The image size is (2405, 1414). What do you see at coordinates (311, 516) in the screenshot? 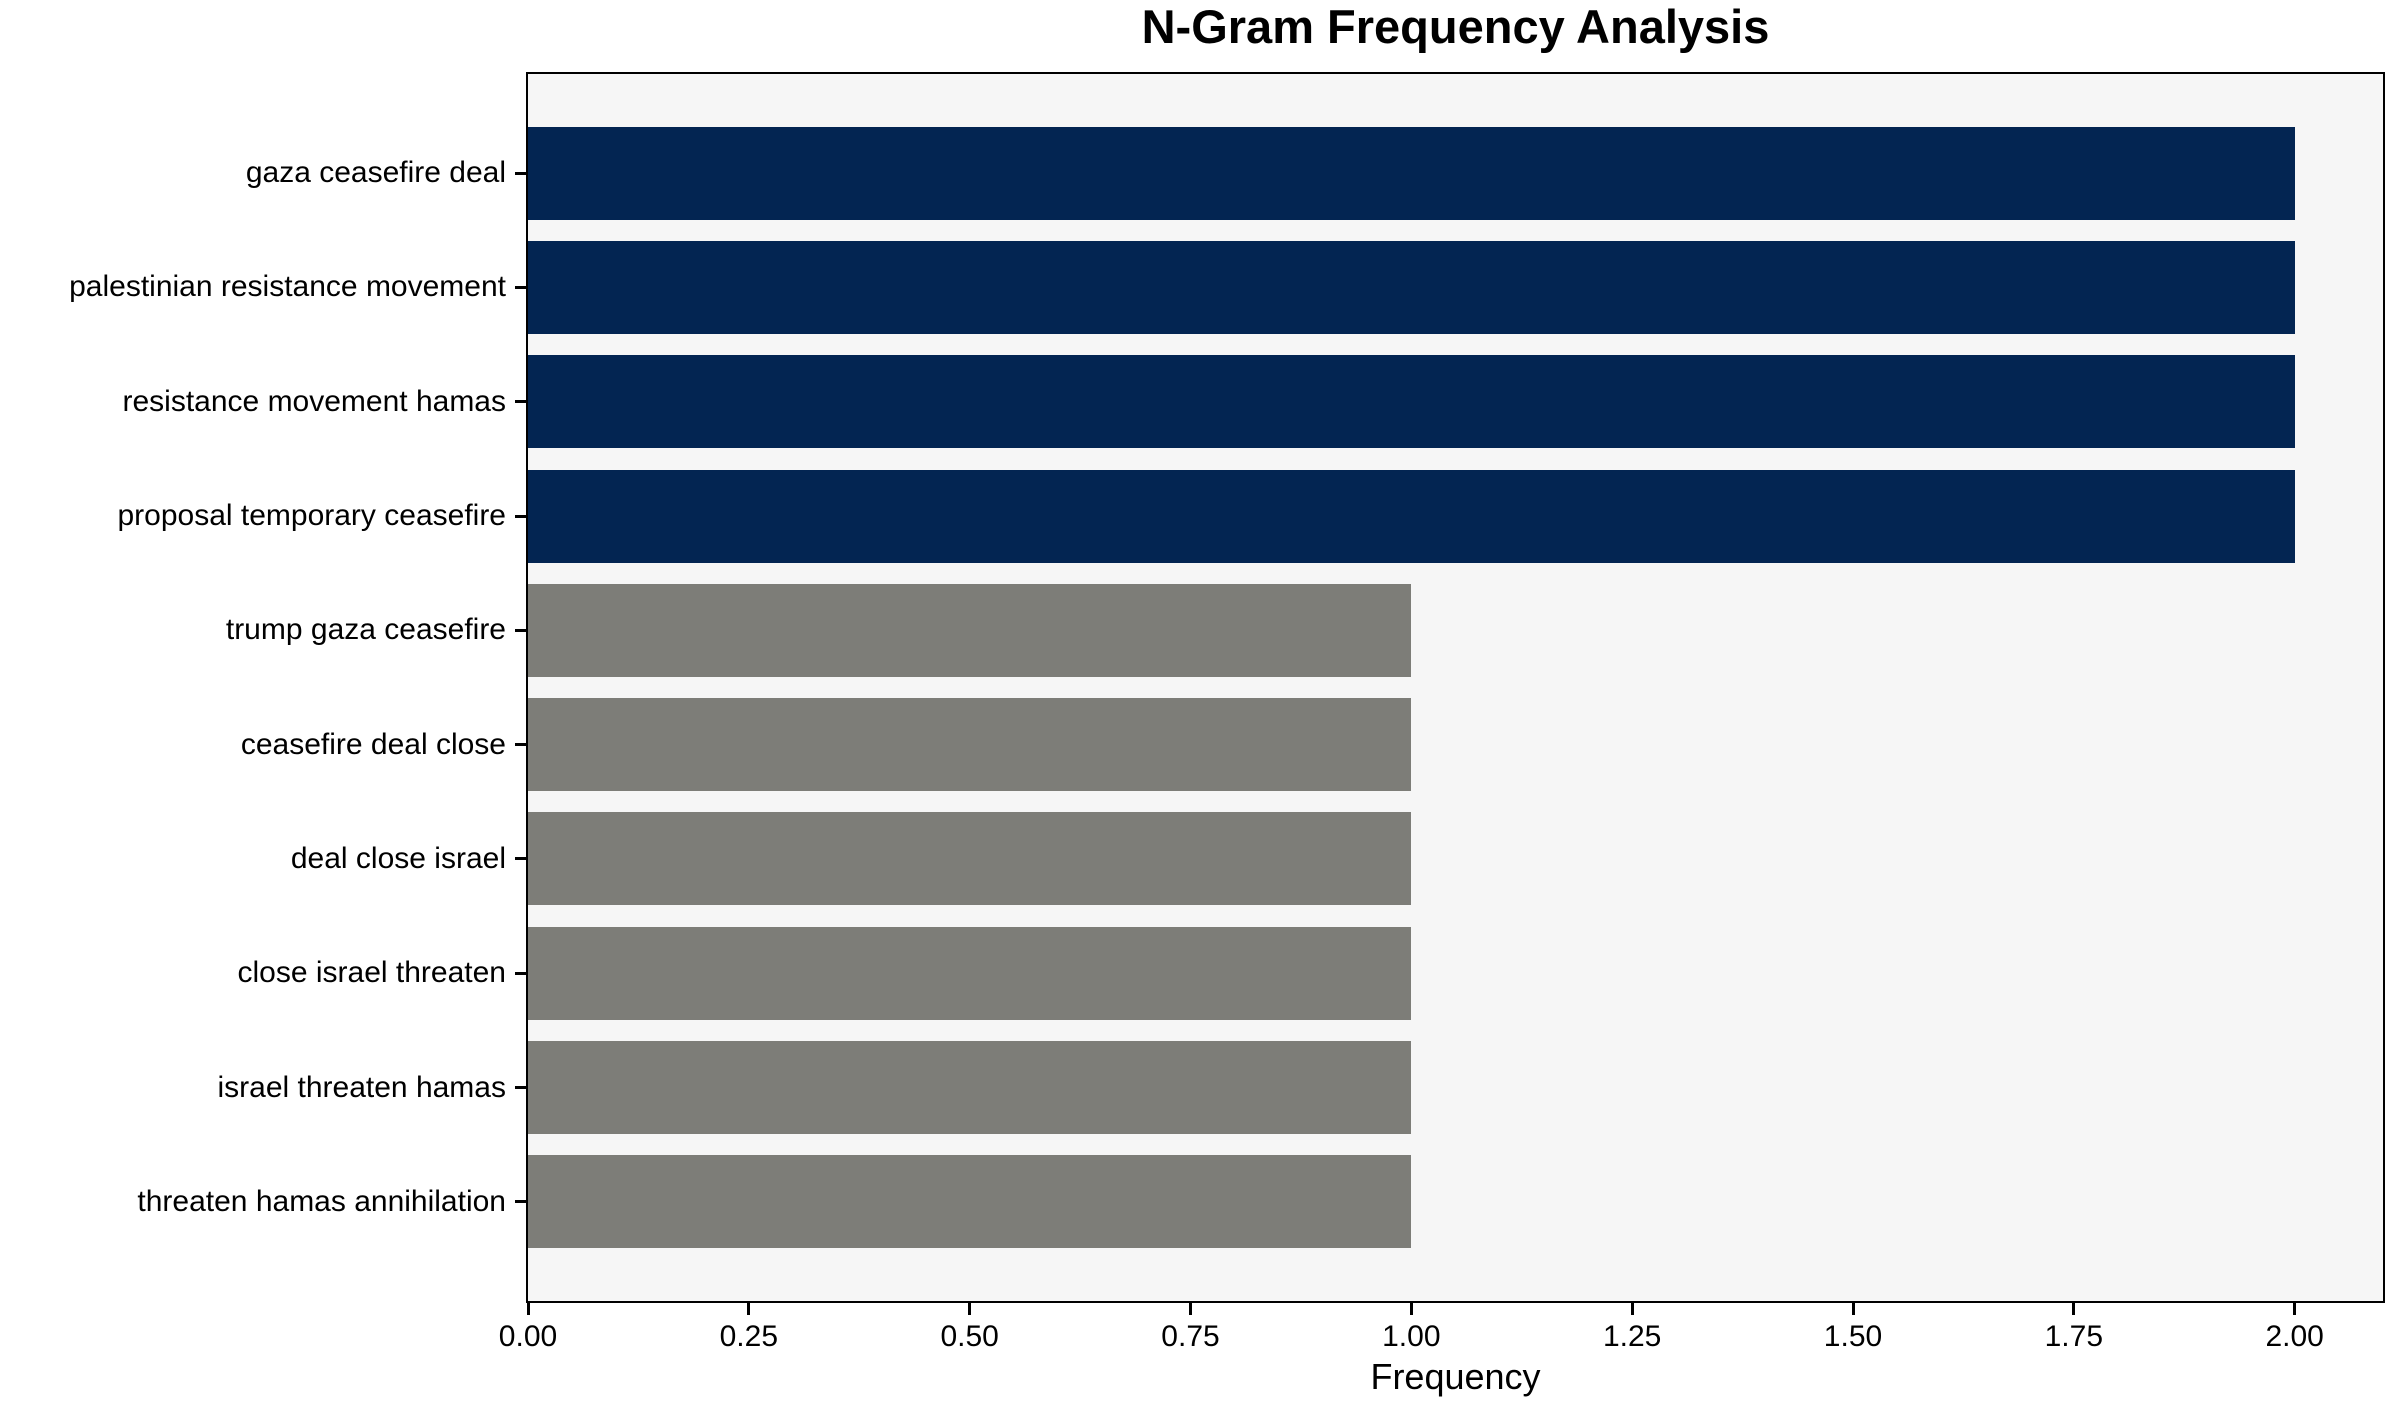
I see `y-axis-label: proposal temporary ceasefire` at bounding box center [311, 516].